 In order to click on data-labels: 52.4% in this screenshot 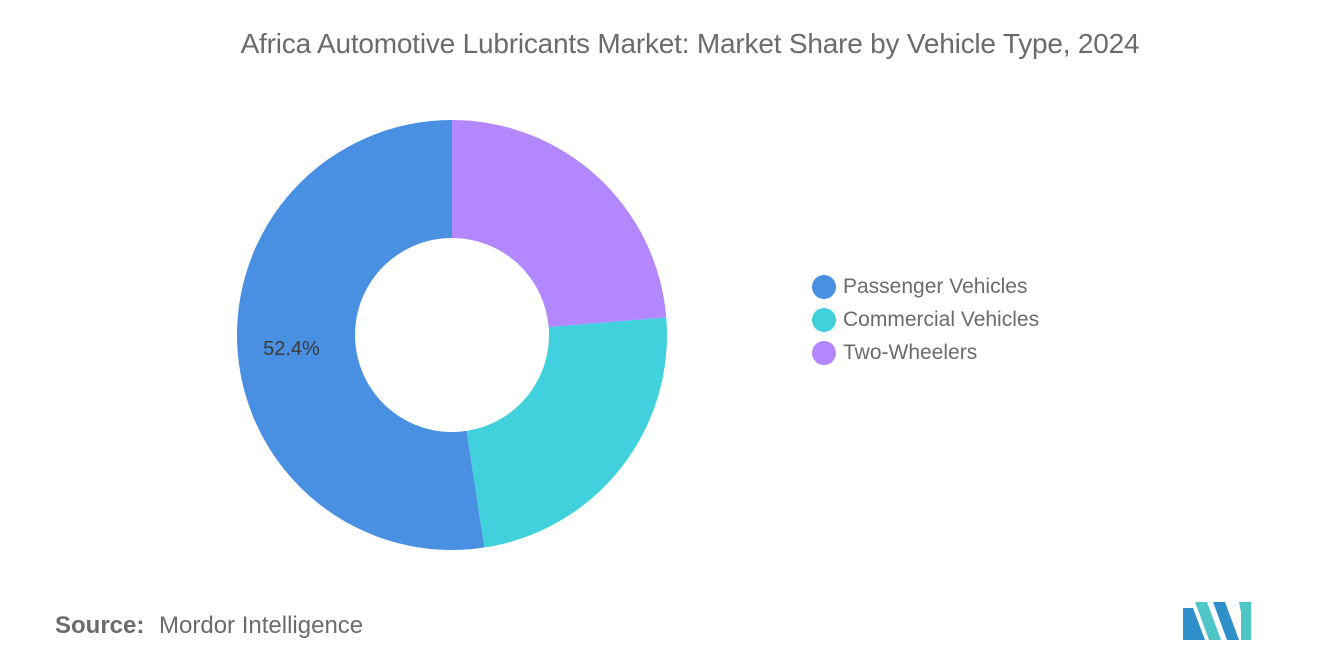, I will do `click(291, 349)`.